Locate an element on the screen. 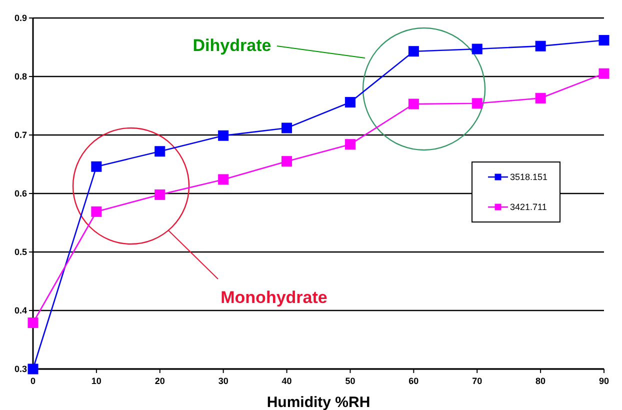  x-tick-label: 70 is located at coordinates (477, 381).